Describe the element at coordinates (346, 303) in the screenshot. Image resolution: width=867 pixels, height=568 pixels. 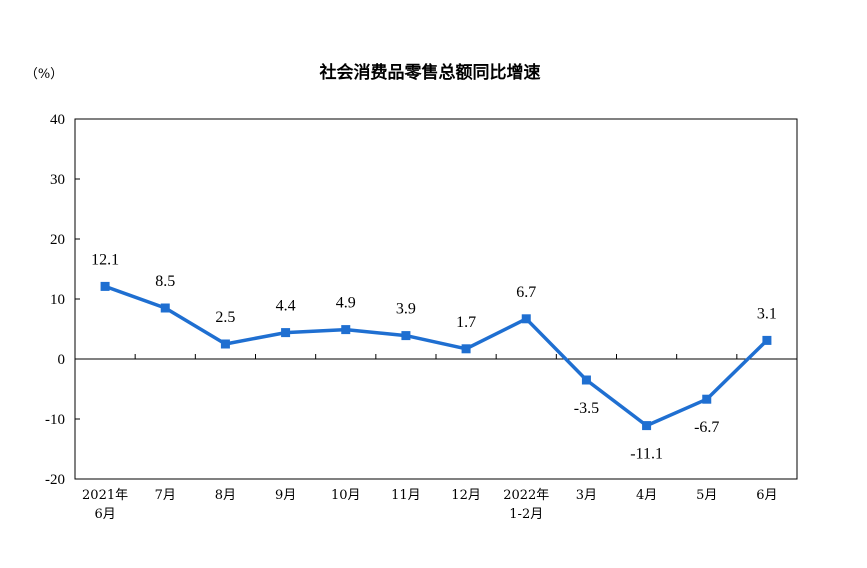
I see `data-label: 4.9` at that location.